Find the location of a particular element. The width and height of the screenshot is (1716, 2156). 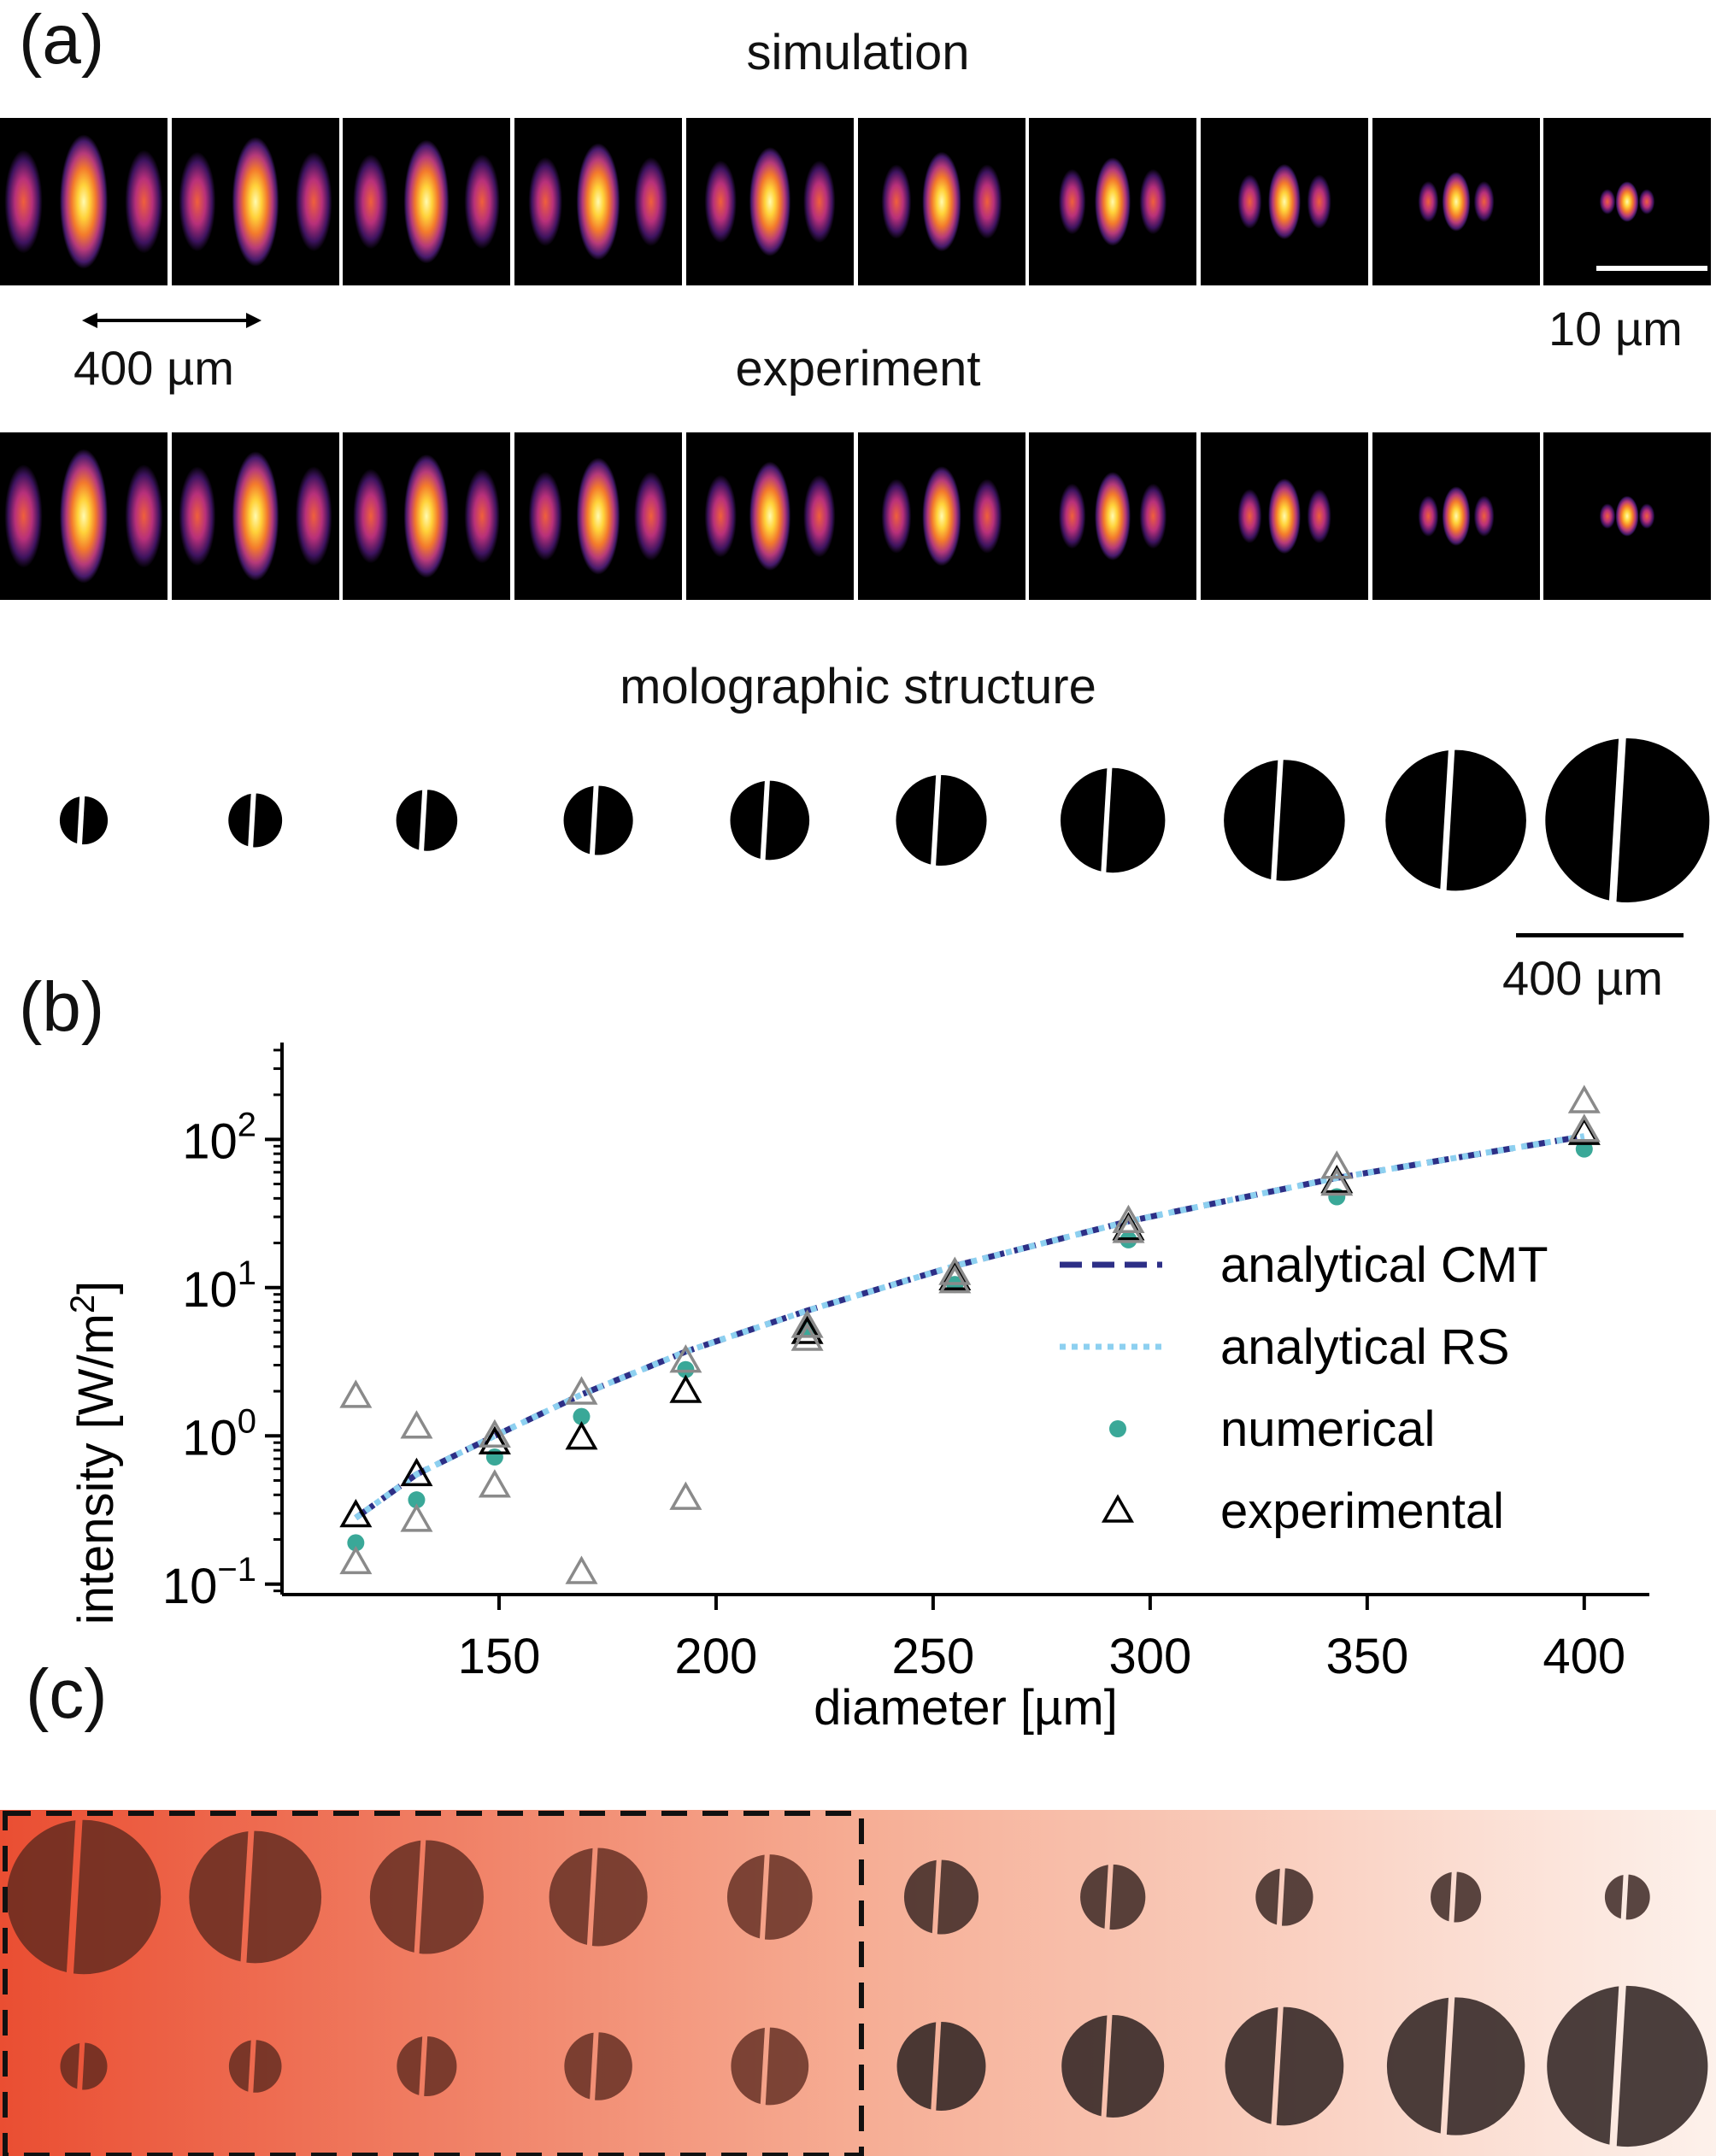

structure-scalebar-label: 400 µm is located at coordinates (1582, 978).